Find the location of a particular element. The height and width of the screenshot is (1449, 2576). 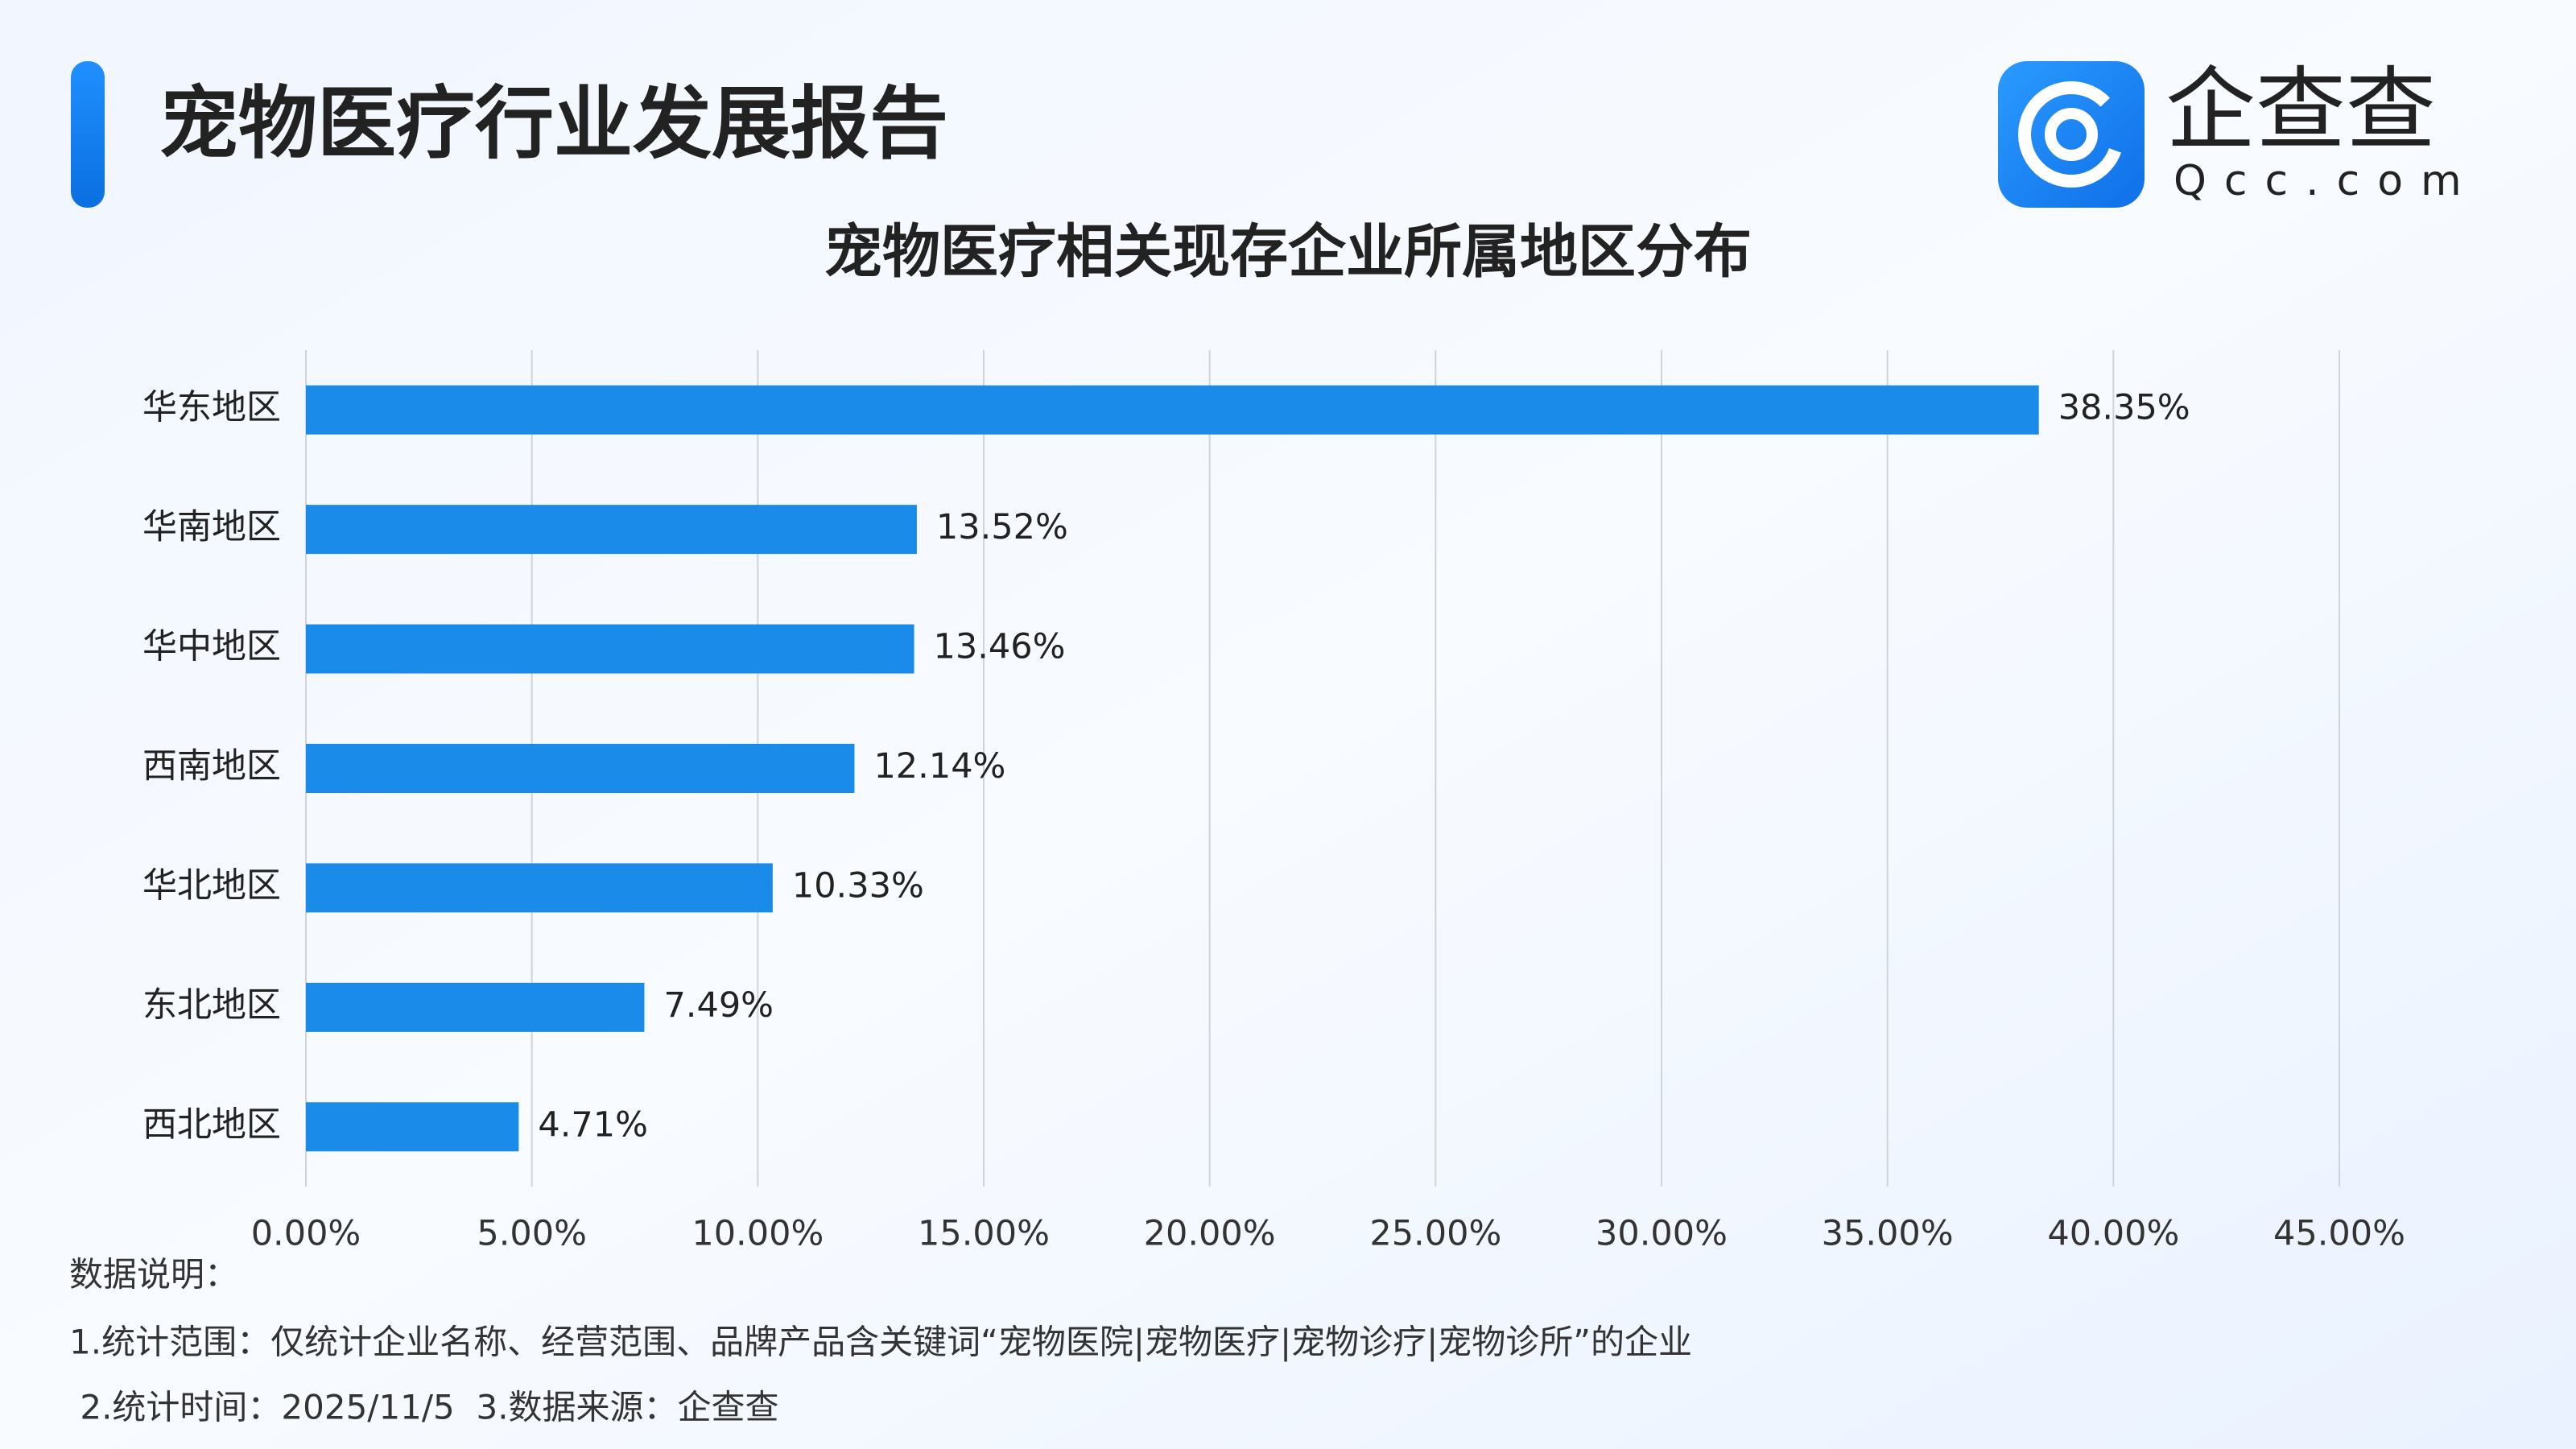

page-title: 宠物医疗行业发展报告 is located at coordinates (553, 124).